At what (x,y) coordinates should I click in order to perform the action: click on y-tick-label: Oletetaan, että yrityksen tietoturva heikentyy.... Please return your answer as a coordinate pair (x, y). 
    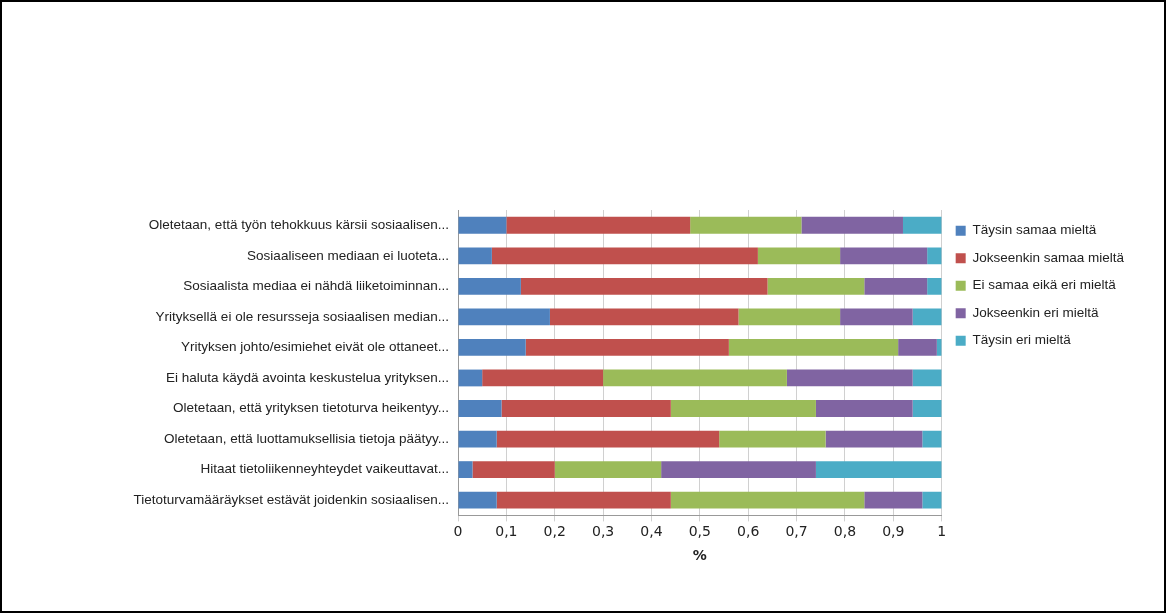
    Looking at the image, I should click on (311, 408).